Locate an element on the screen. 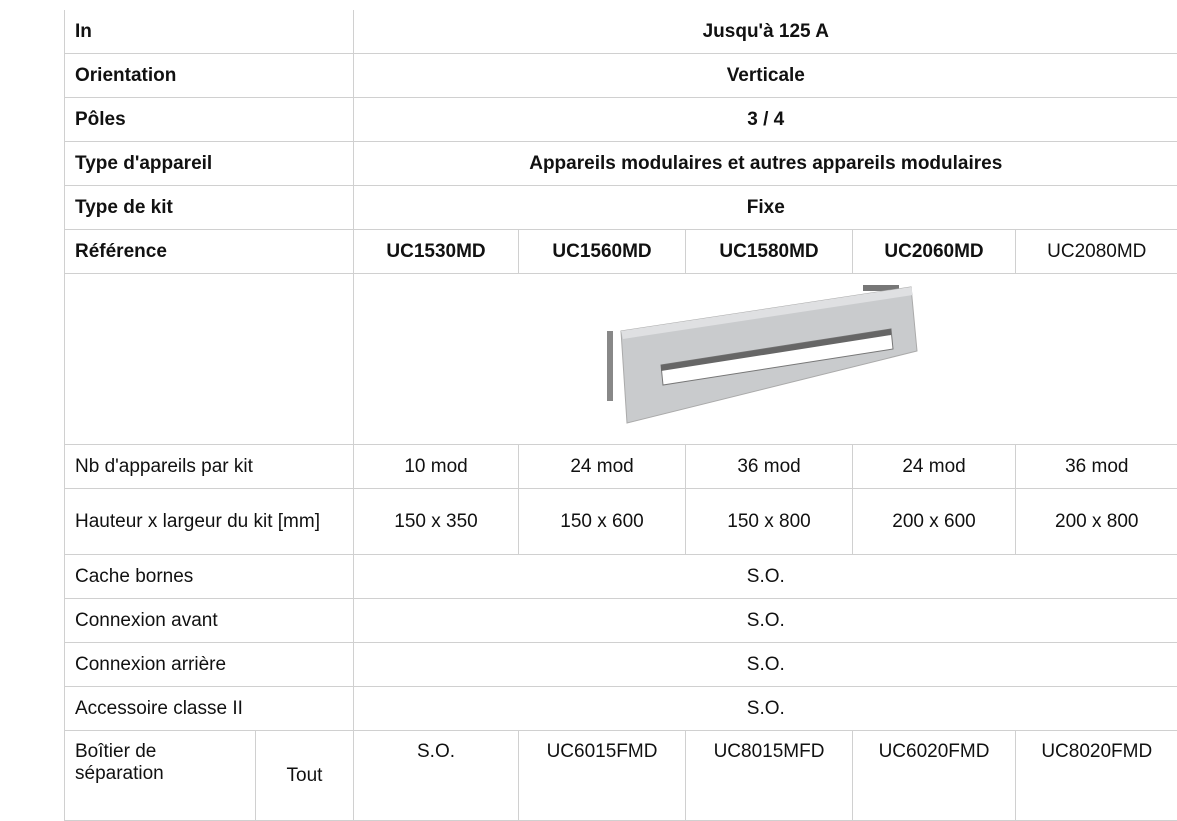  cell: 150 x 350 is located at coordinates (436, 522).